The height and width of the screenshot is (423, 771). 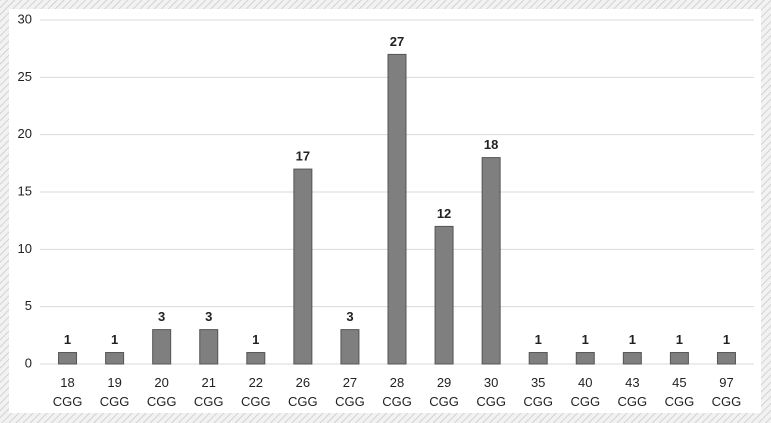 What do you see at coordinates (161, 392) in the screenshot?
I see `x-tick-label: 20 CGG` at bounding box center [161, 392].